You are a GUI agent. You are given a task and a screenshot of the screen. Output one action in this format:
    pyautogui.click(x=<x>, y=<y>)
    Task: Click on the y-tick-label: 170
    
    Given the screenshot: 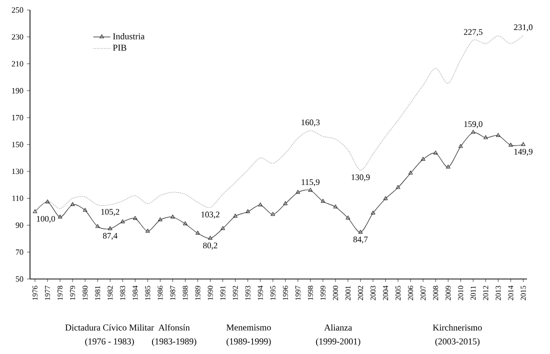 What is the action you would take?
    pyautogui.click(x=18, y=117)
    